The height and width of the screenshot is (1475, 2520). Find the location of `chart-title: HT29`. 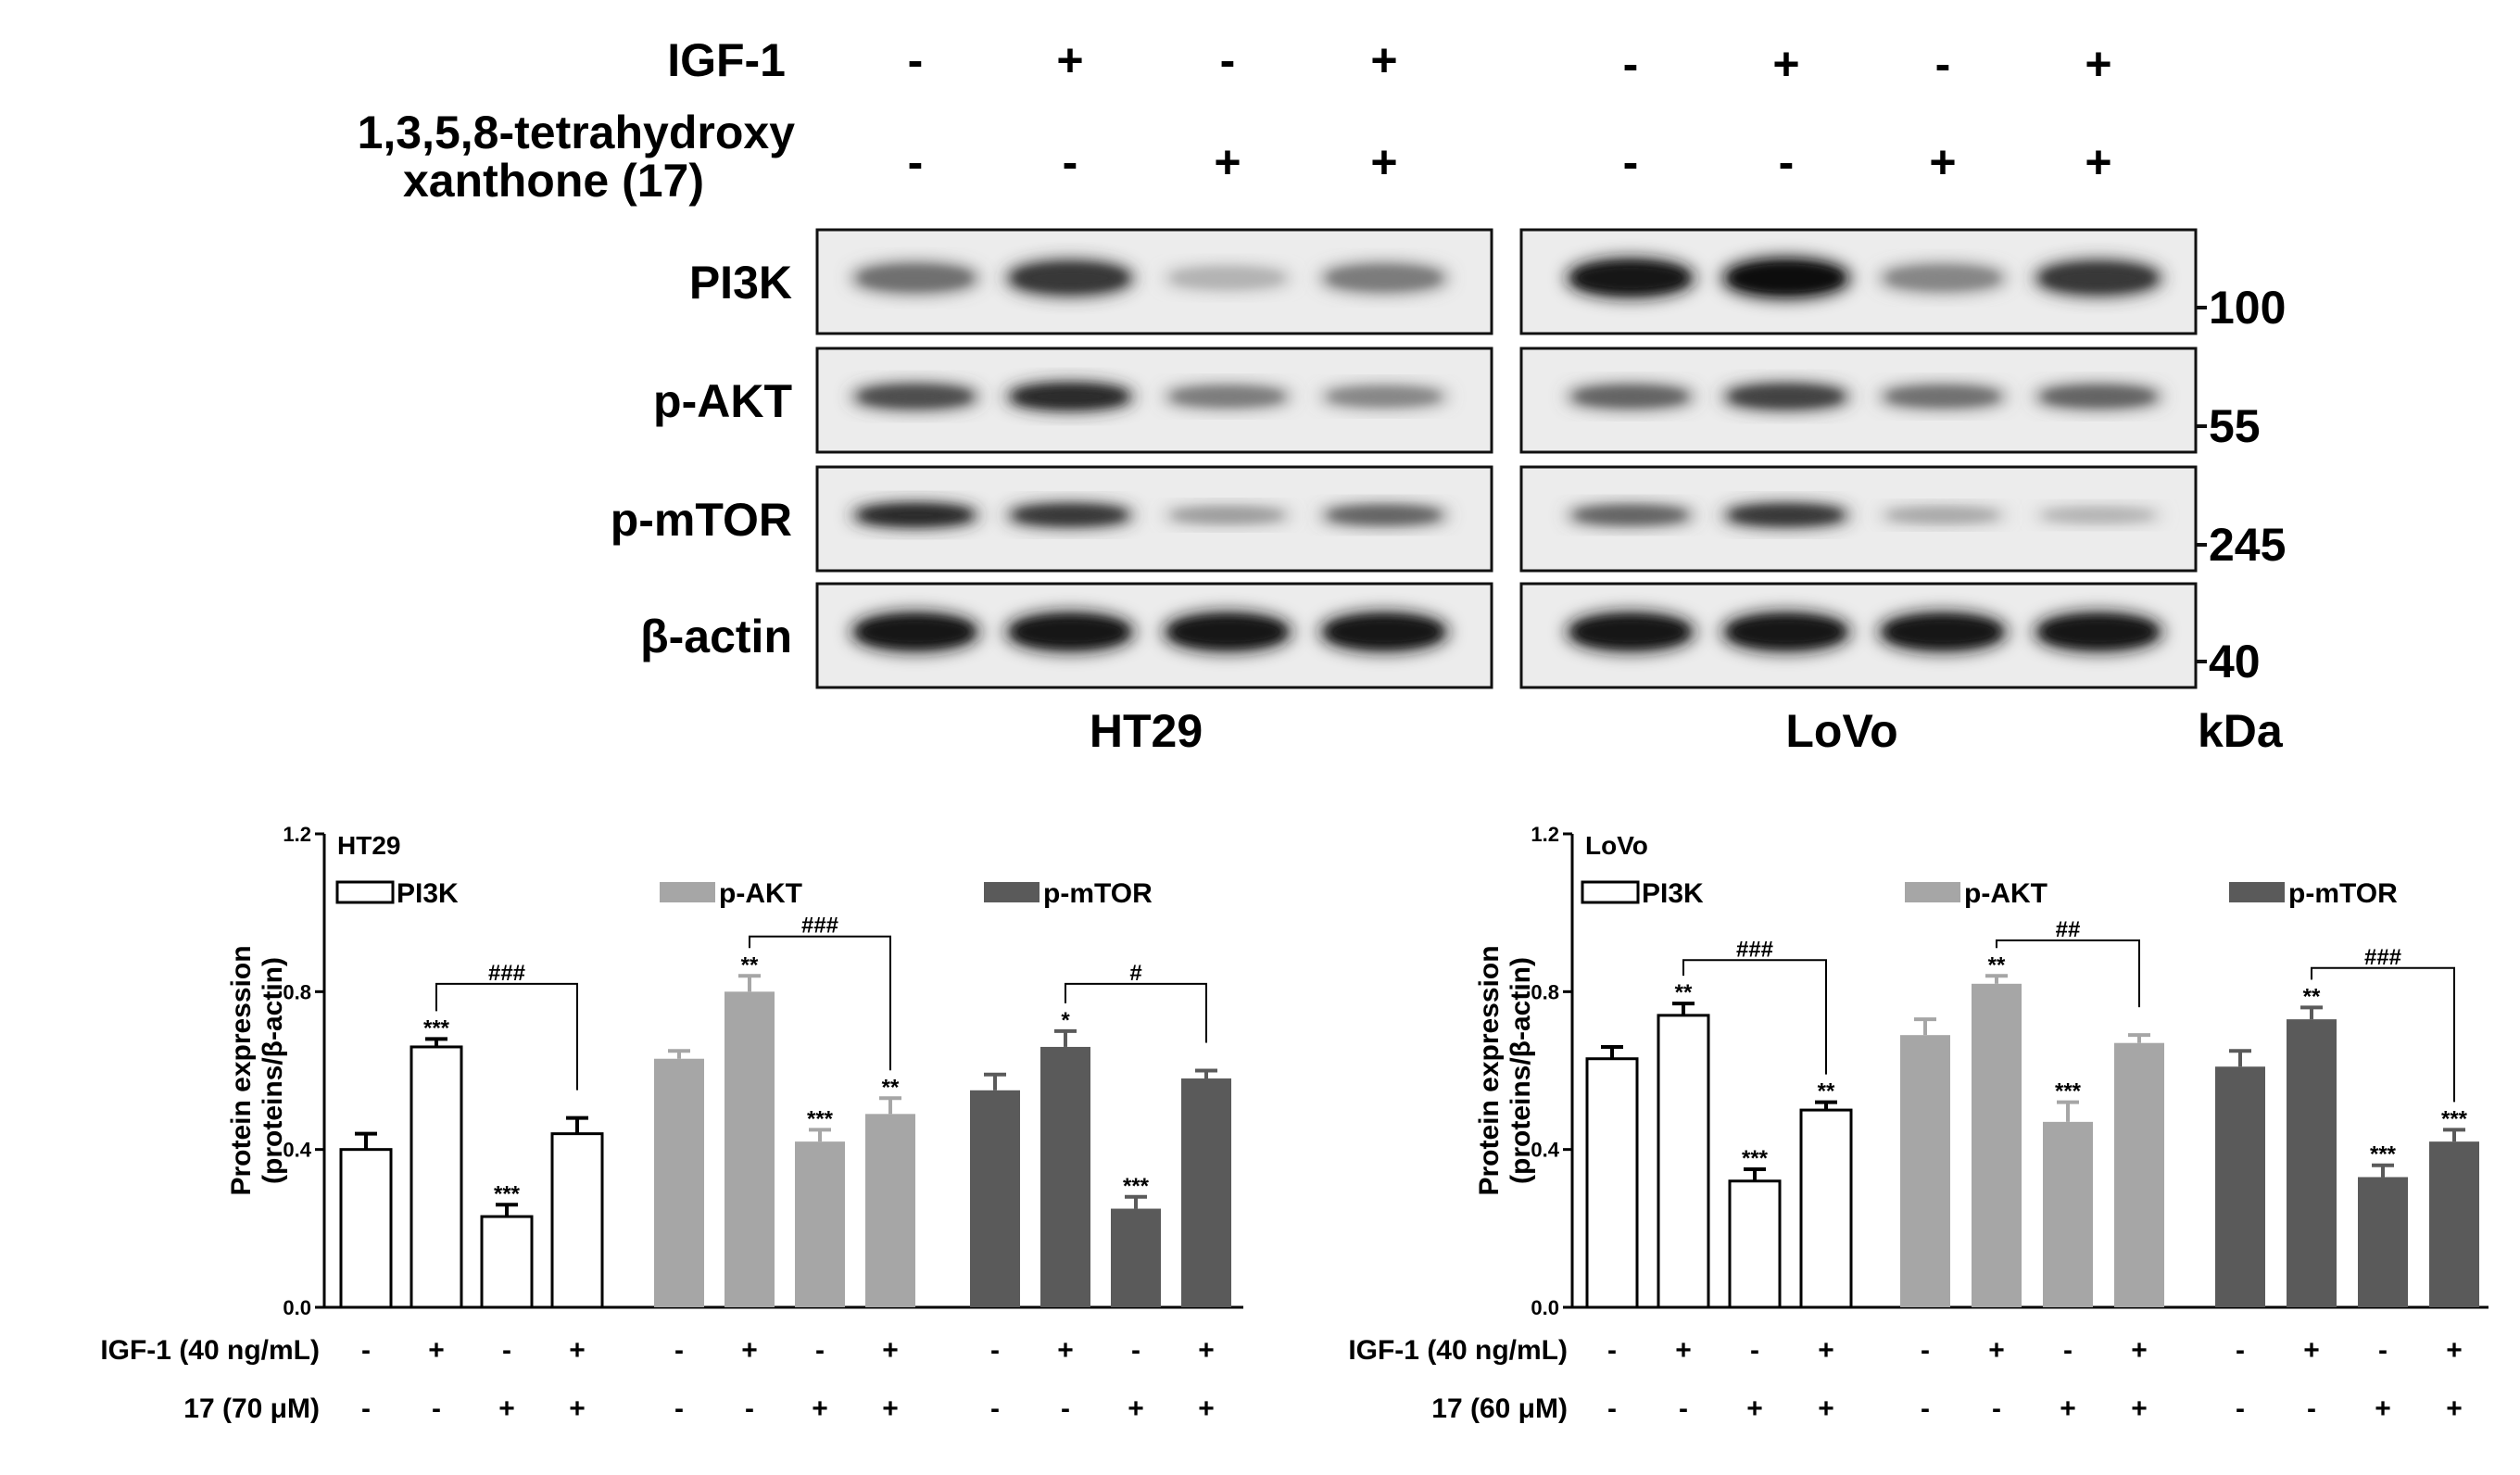

chart-title: HT29 is located at coordinates (368, 845).